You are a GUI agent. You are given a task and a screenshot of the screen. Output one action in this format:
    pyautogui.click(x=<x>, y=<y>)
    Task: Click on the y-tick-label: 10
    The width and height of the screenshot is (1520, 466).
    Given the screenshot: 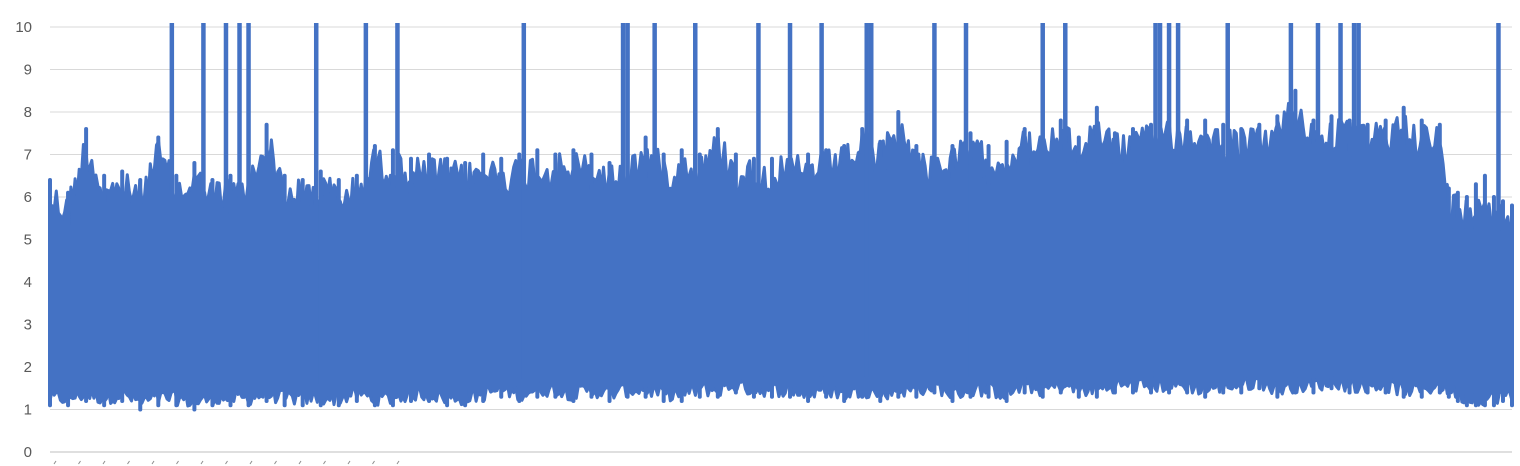 What is the action you would take?
    pyautogui.click(x=23, y=27)
    